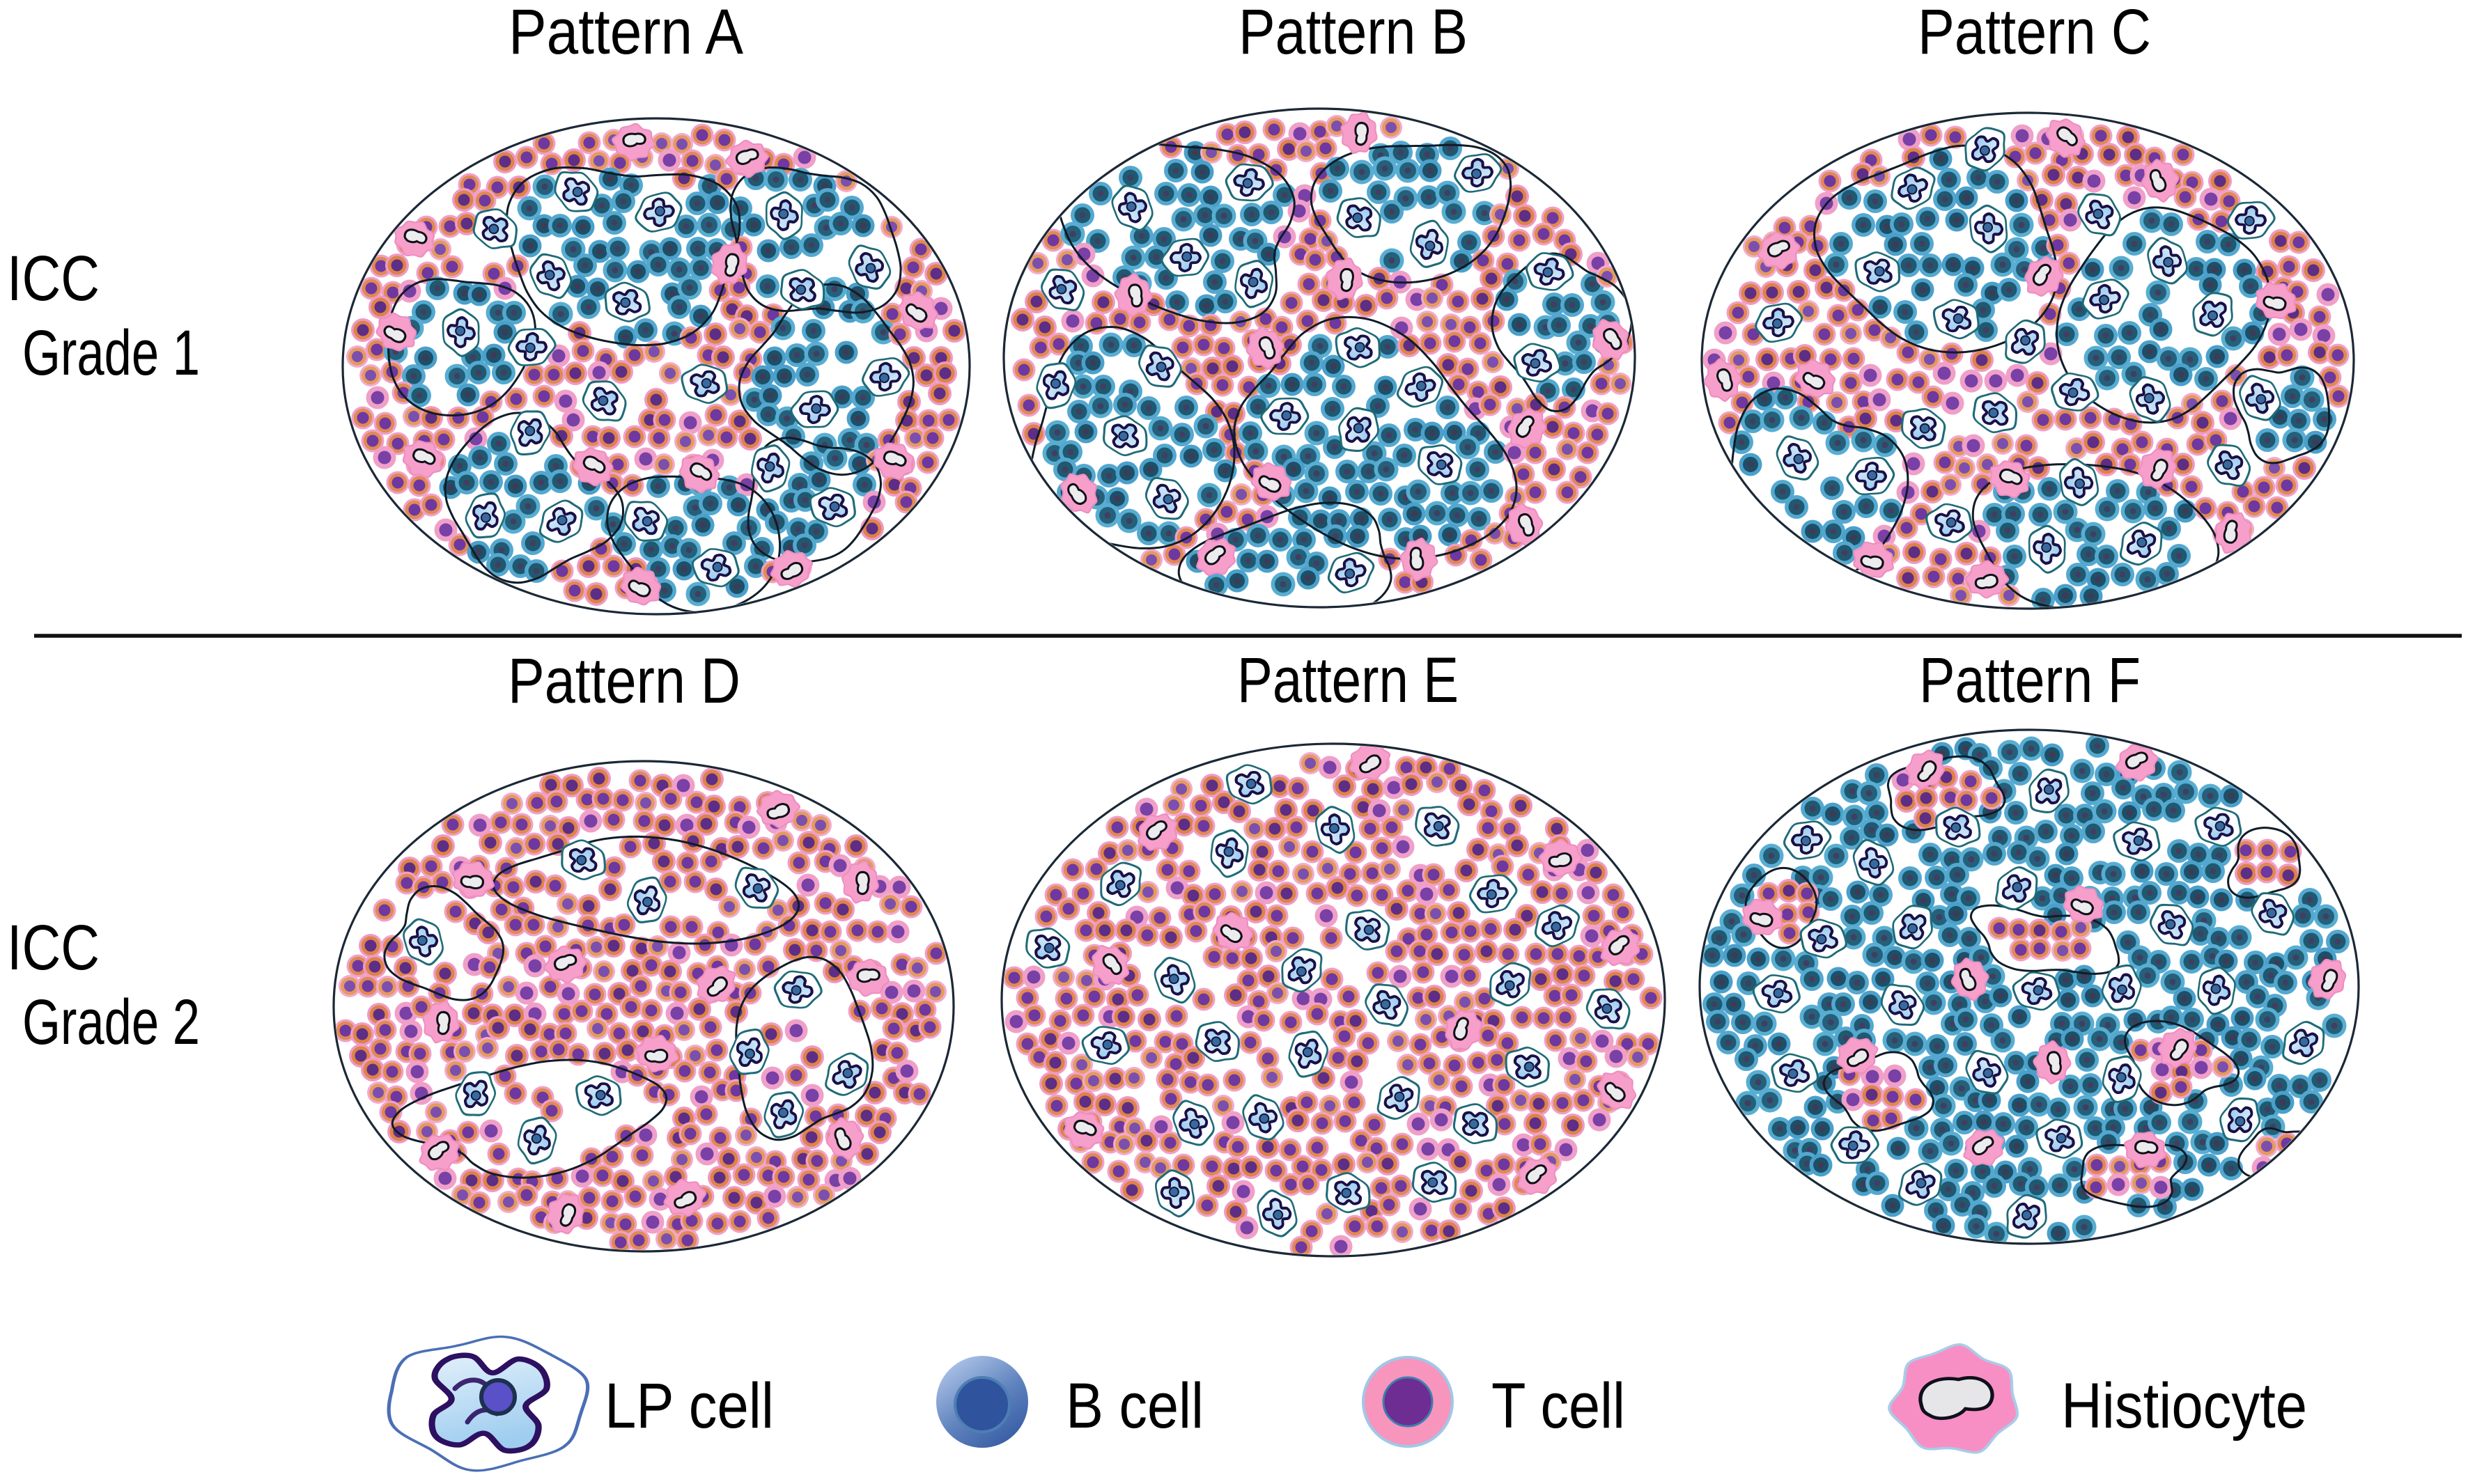  I want to click on svg-text: LP cell, so click(689, 1406).